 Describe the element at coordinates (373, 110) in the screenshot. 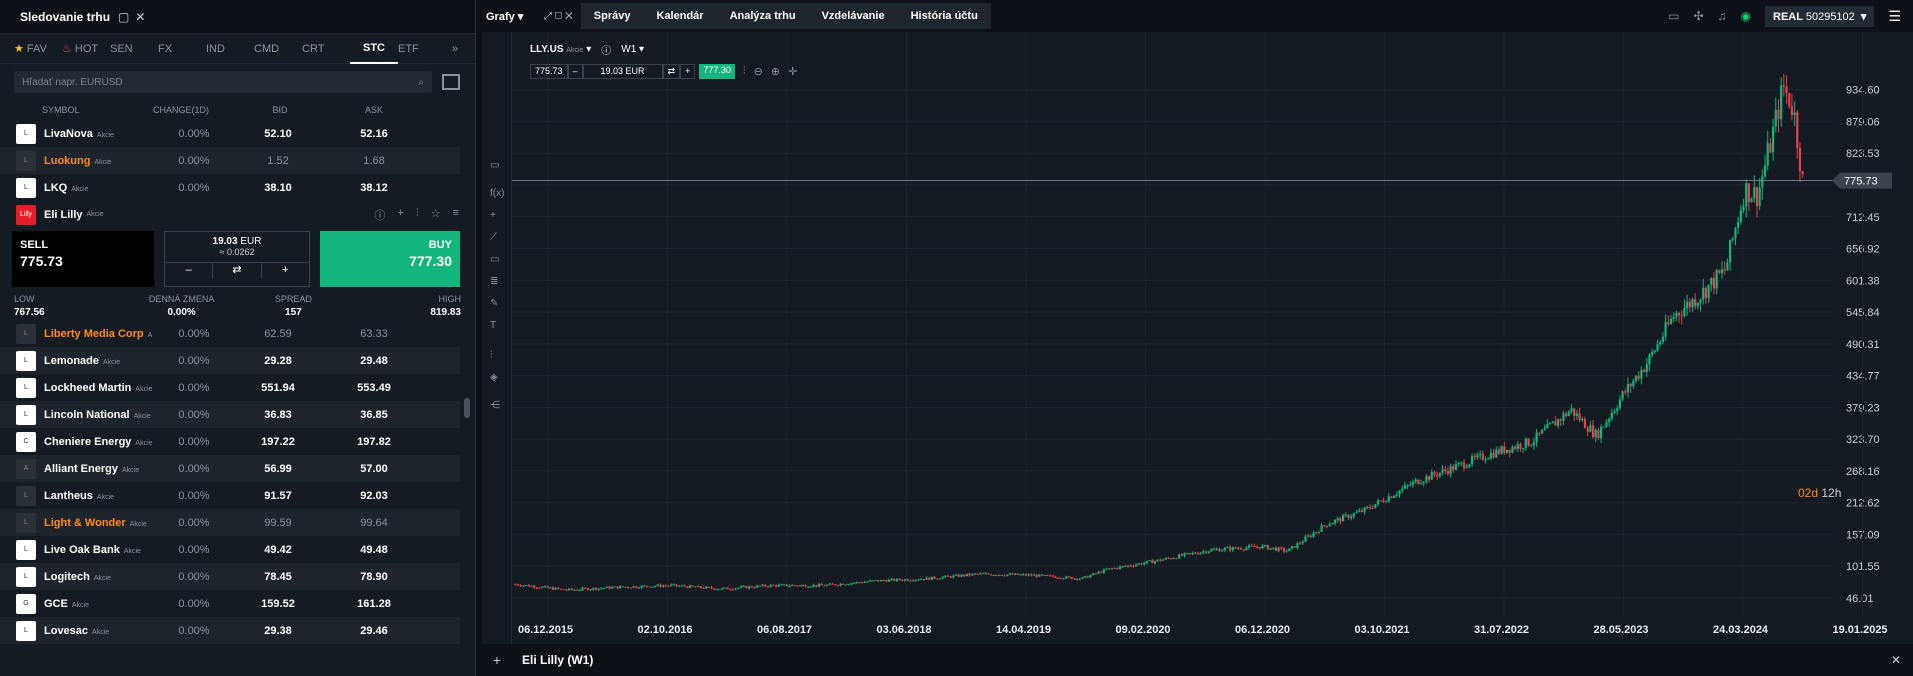

I see `col-ask: ASK` at that location.